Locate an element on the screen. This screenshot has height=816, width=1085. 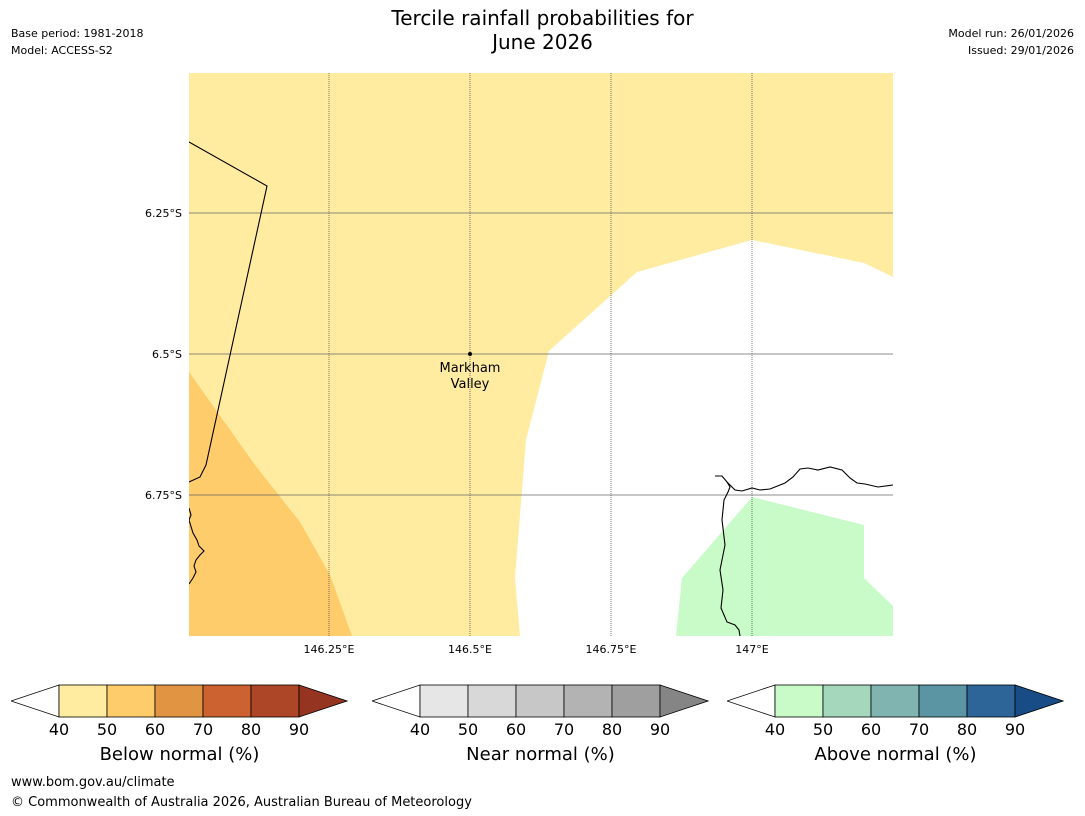
cb-below-tick-40: 40 is located at coordinates (59, 729).